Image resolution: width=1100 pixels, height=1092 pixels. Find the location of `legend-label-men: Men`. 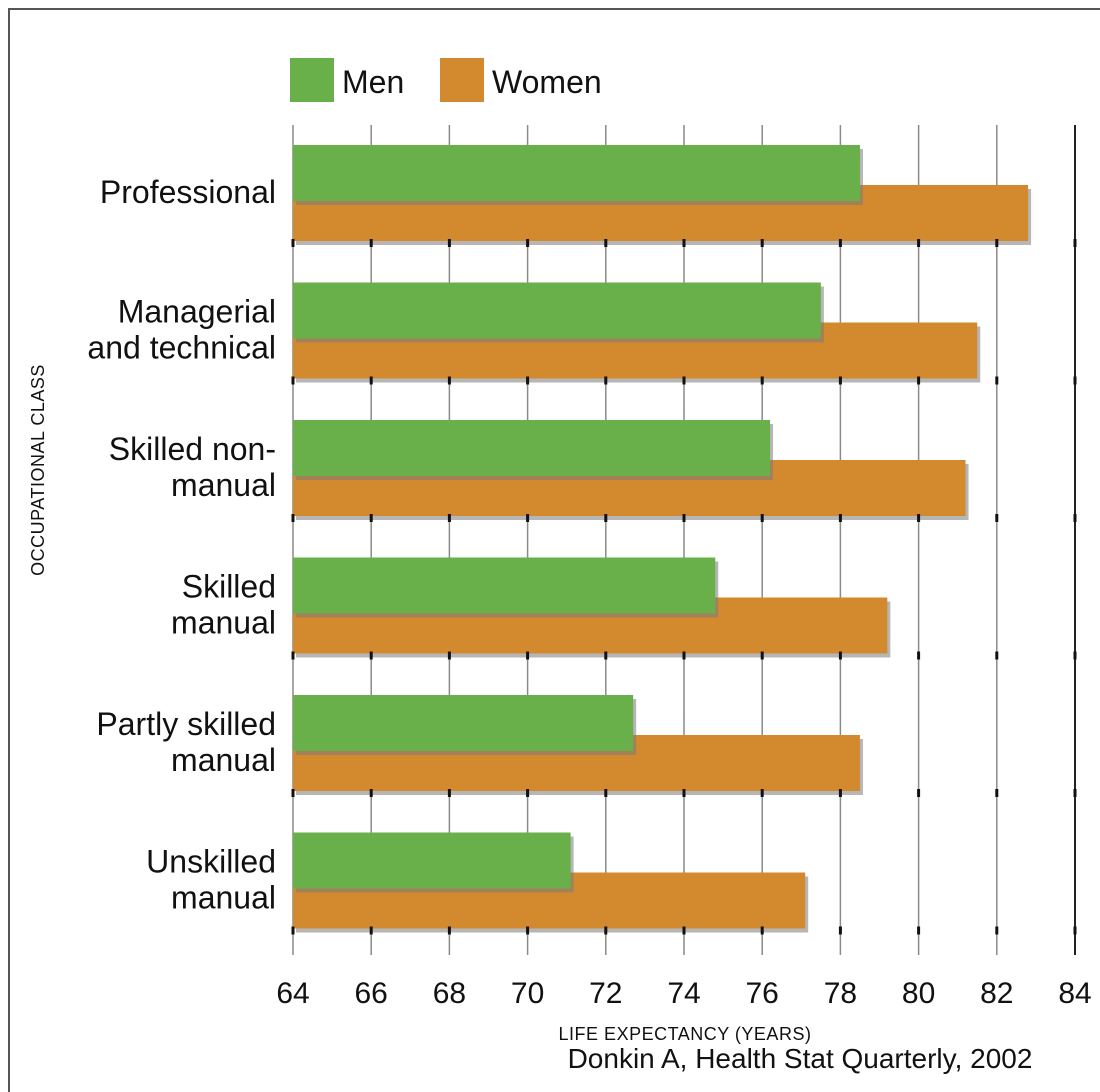

legend-label-men: Men is located at coordinates (373, 82).